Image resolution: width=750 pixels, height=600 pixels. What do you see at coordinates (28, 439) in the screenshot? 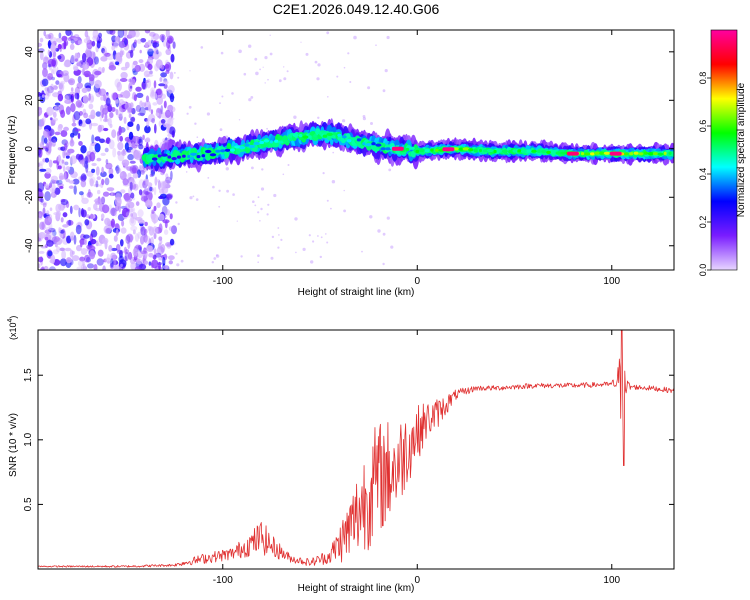
I see `snr-ytick-label: 1.0` at bounding box center [28, 439].